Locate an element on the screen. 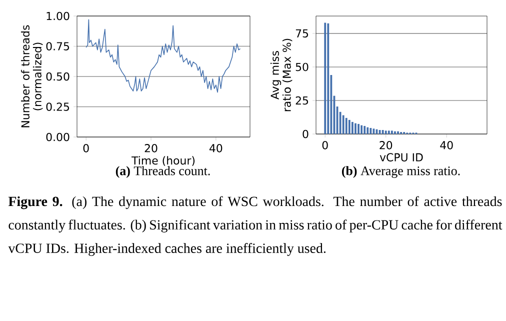 The image size is (506, 321). y-tick-label: 1.00 is located at coordinates (58, 16).